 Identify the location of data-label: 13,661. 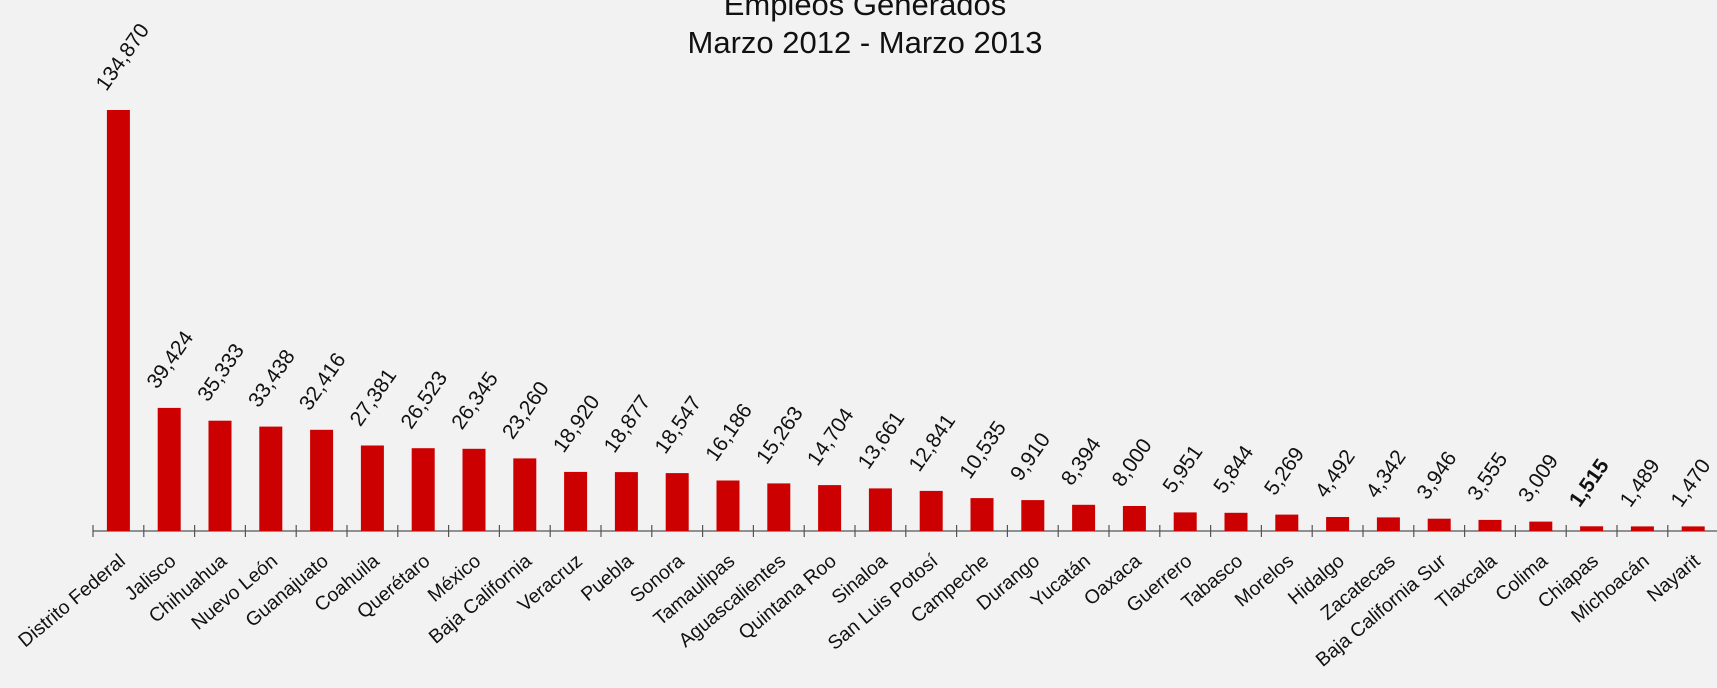
(882, 440).